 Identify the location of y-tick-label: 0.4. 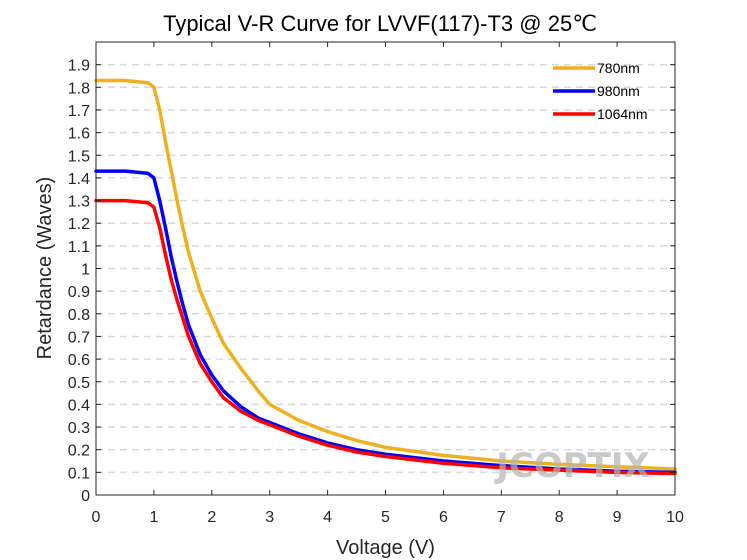
(79, 405).